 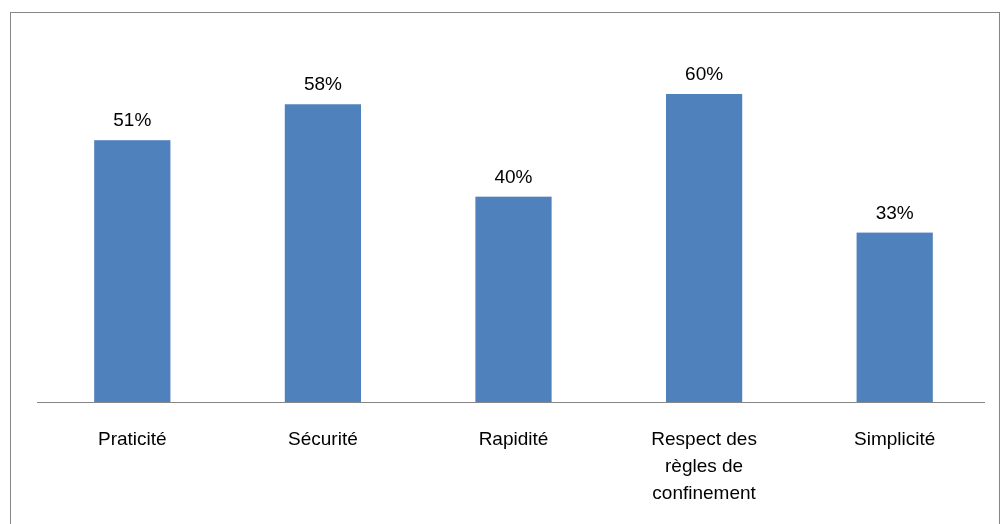 What do you see at coordinates (132, 438) in the screenshot?
I see `x-tick-label: Praticité` at bounding box center [132, 438].